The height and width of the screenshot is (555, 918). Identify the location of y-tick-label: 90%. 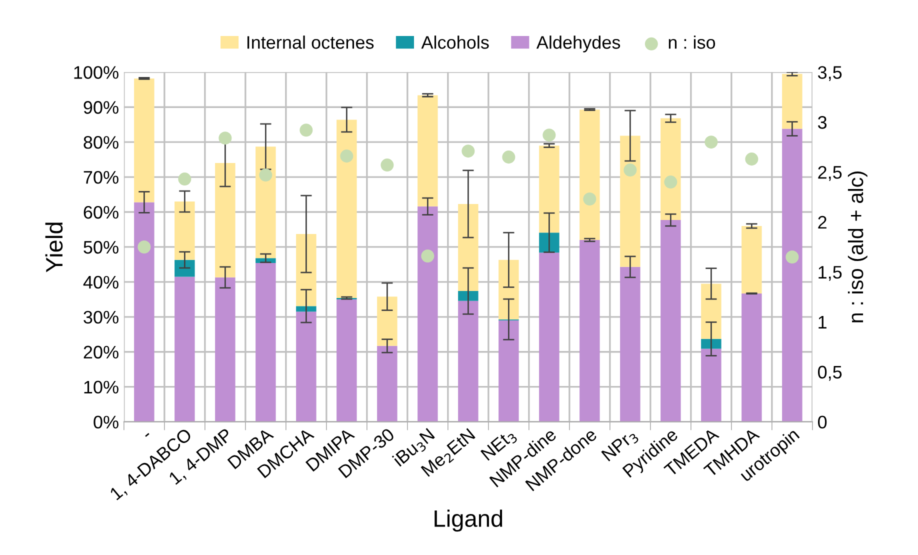
(101, 107).